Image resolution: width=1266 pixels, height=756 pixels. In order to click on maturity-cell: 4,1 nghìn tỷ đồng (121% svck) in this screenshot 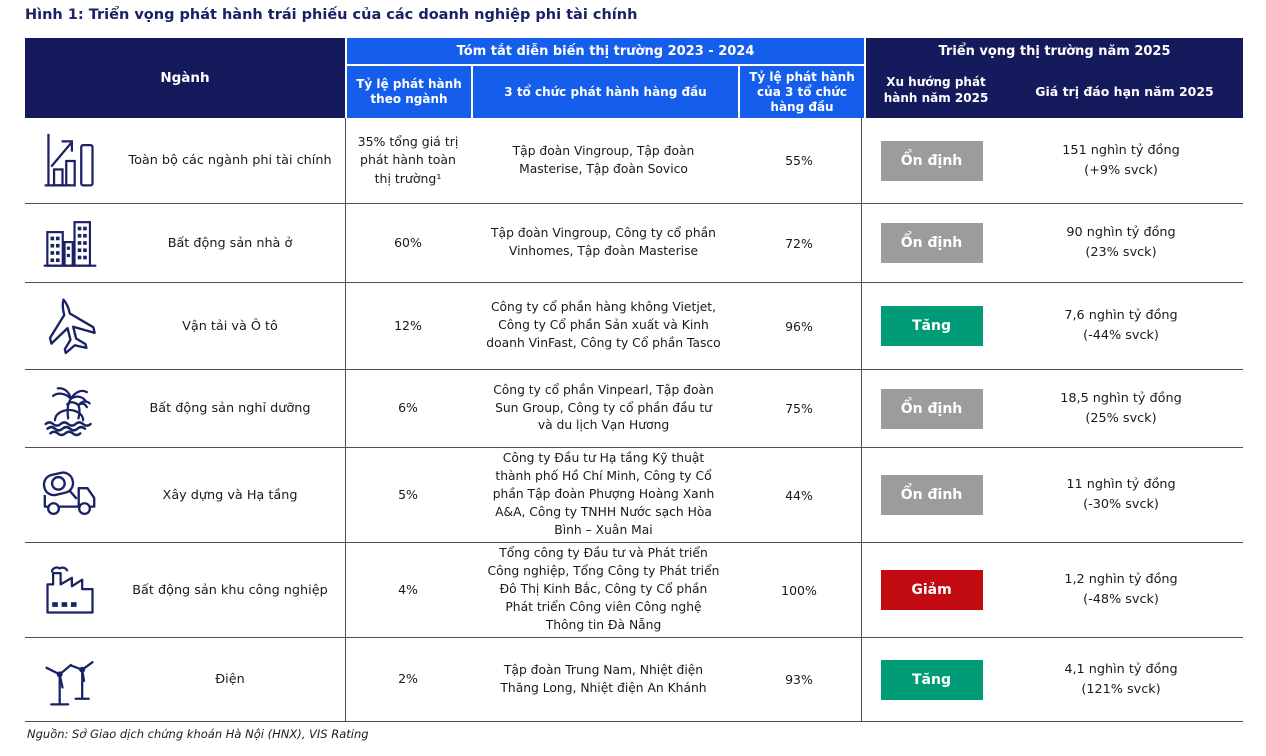, I will do `click(1121, 679)`.